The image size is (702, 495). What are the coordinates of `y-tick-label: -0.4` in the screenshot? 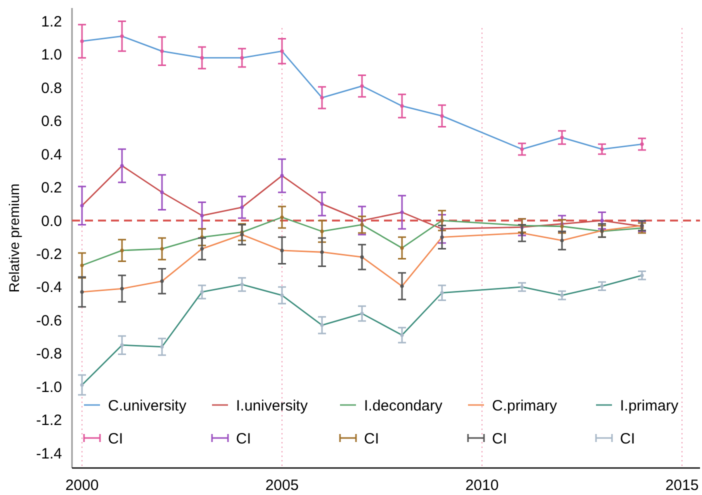 It's located at (49, 287).